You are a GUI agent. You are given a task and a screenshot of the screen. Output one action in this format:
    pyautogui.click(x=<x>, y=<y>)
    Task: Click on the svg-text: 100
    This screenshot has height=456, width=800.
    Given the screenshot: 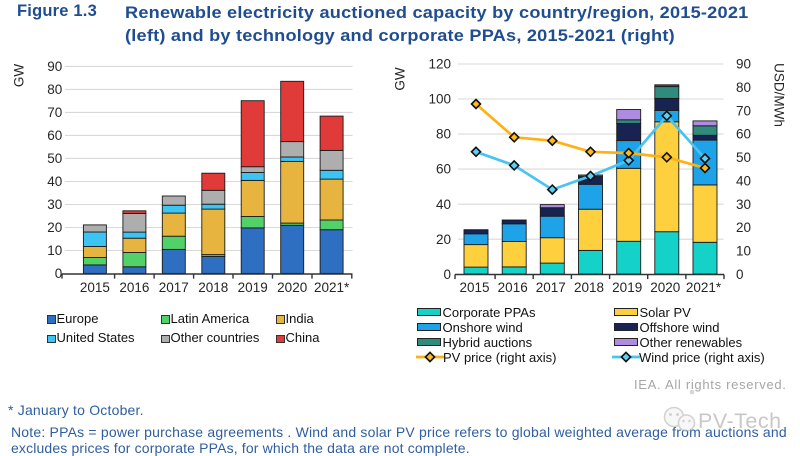 What is the action you would take?
    pyautogui.click(x=439, y=99)
    